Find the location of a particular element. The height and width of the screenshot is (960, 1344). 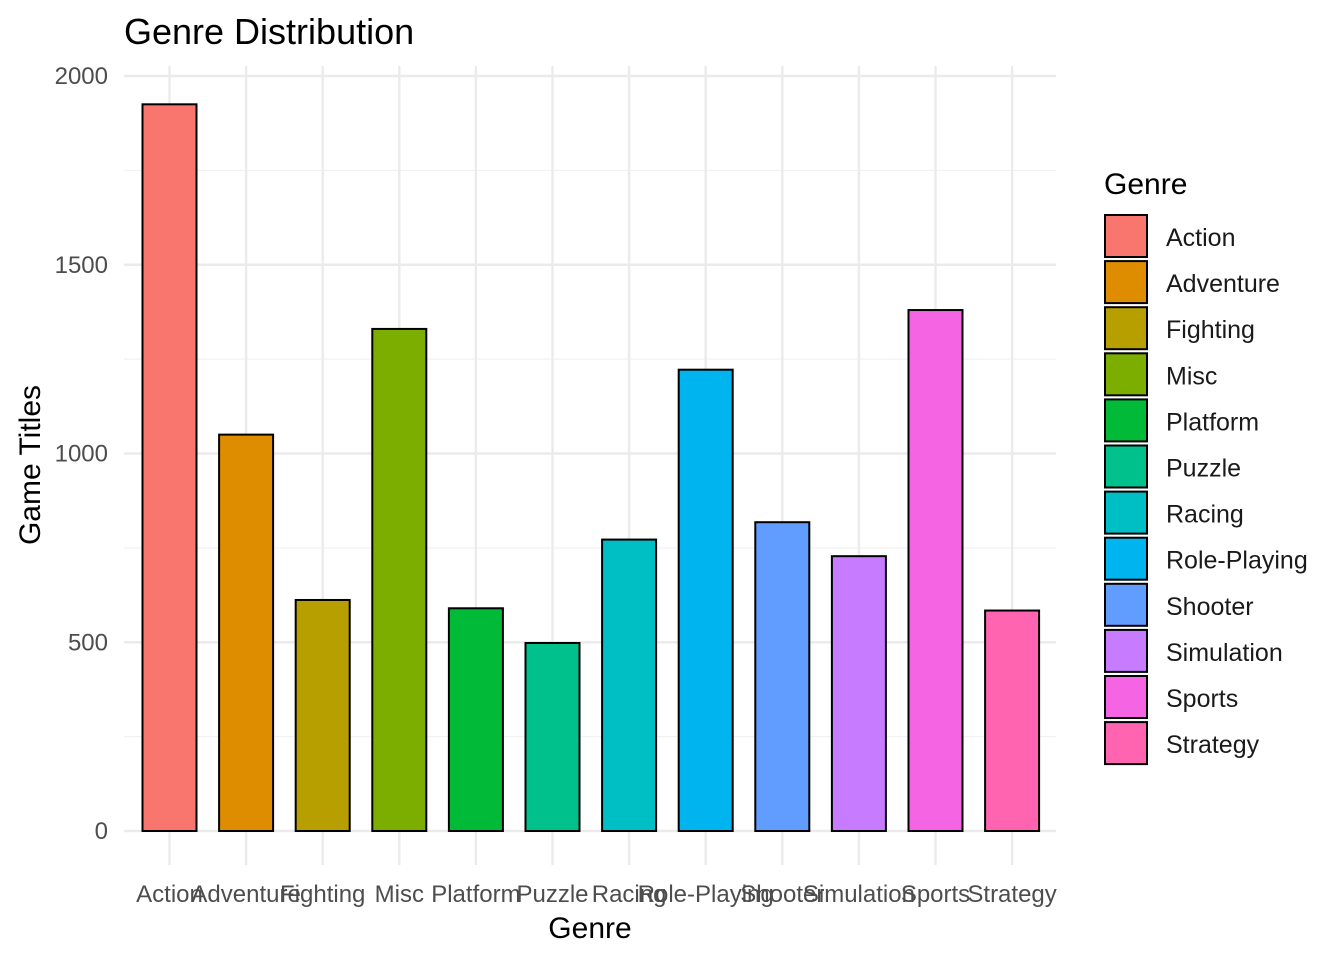

bar-action is located at coordinates (169, 467).